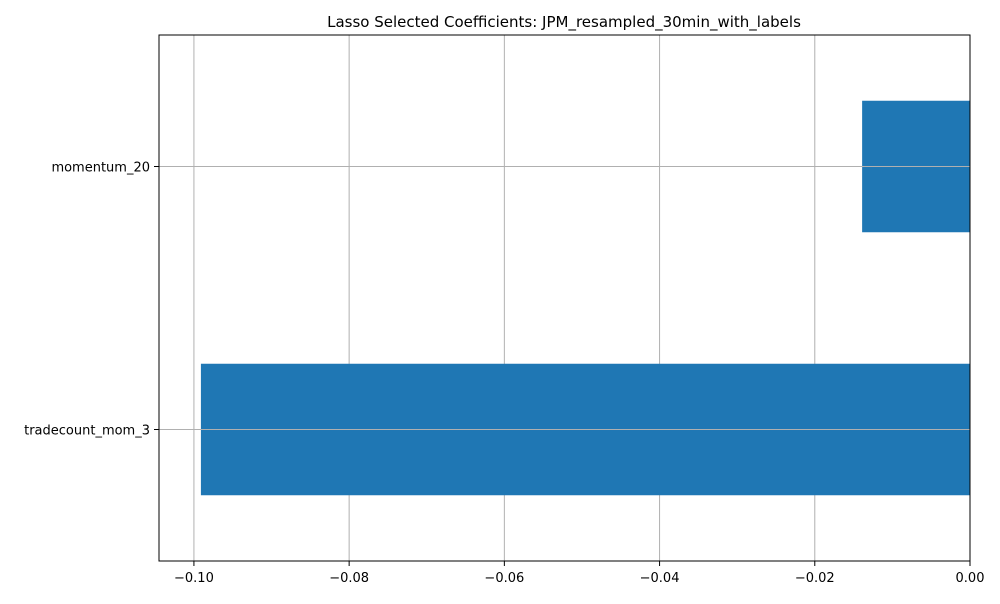 This screenshot has height=604, width=1000. I want to click on x-tick-label: −0.06, so click(504, 578).